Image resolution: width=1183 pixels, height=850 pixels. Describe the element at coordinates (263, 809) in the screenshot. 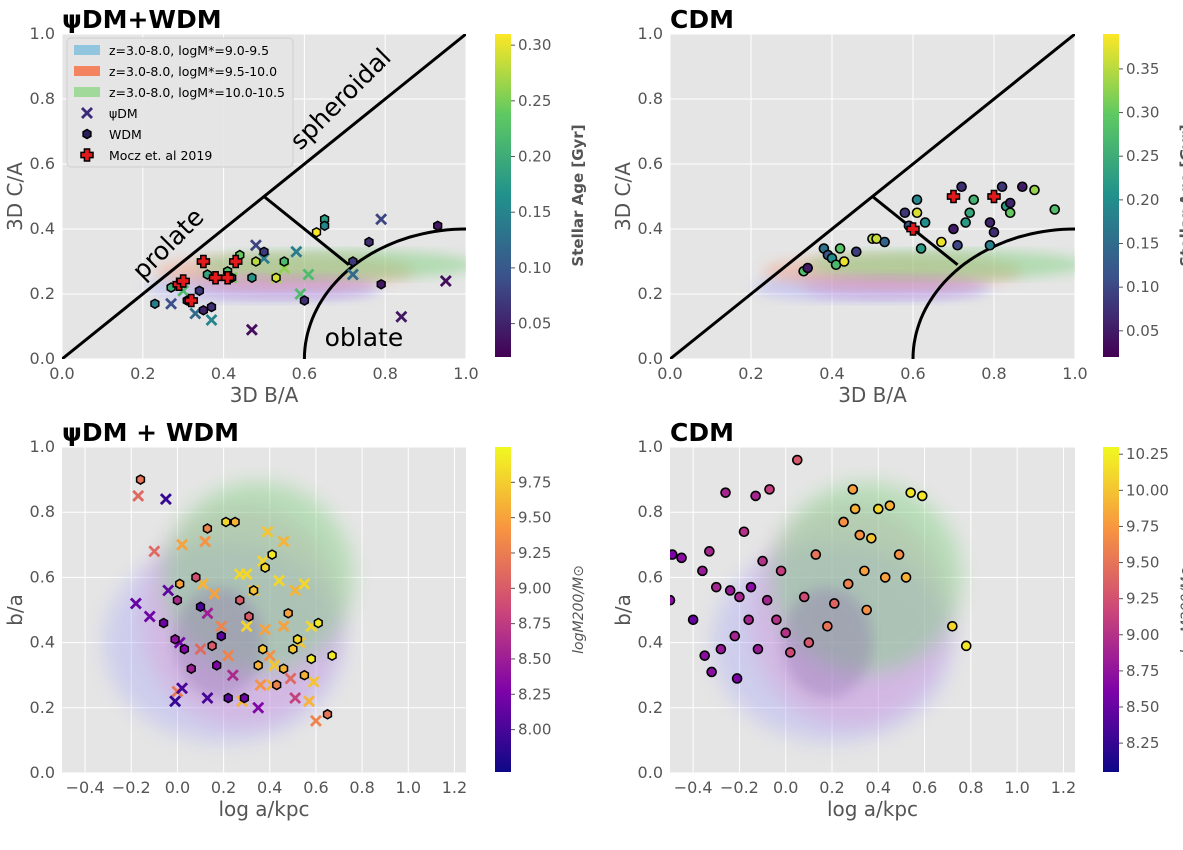

I see `x-axis-label: log a/kpc` at that location.